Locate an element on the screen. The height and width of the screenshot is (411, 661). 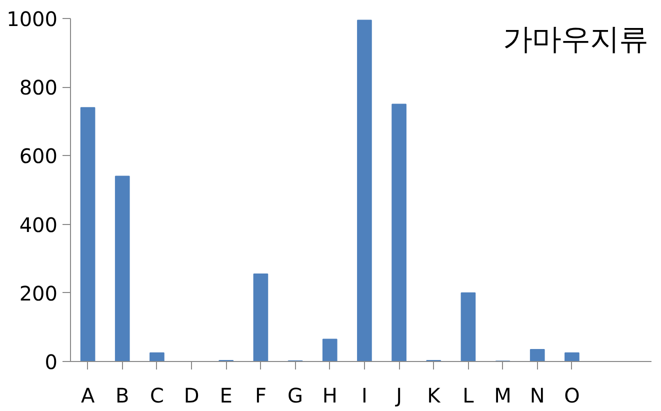
x-tick-label: L is located at coordinates (468, 396).